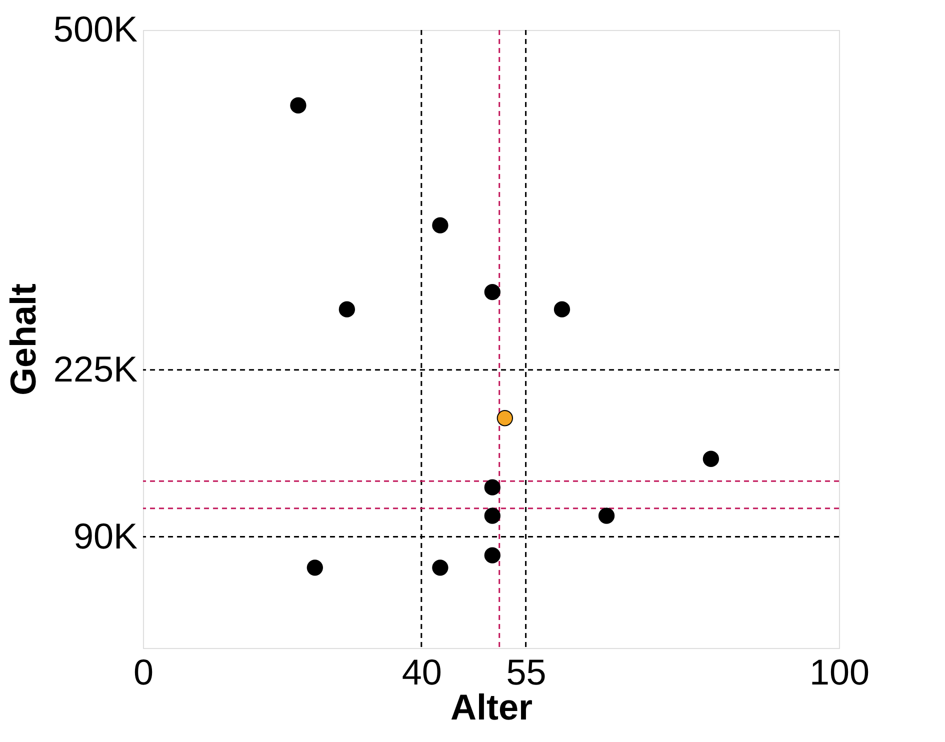 The image size is (945, 742). Describe the element at coordinates (95, 369) in the screenshot. I see `y-tick-label: 225K` at that location.